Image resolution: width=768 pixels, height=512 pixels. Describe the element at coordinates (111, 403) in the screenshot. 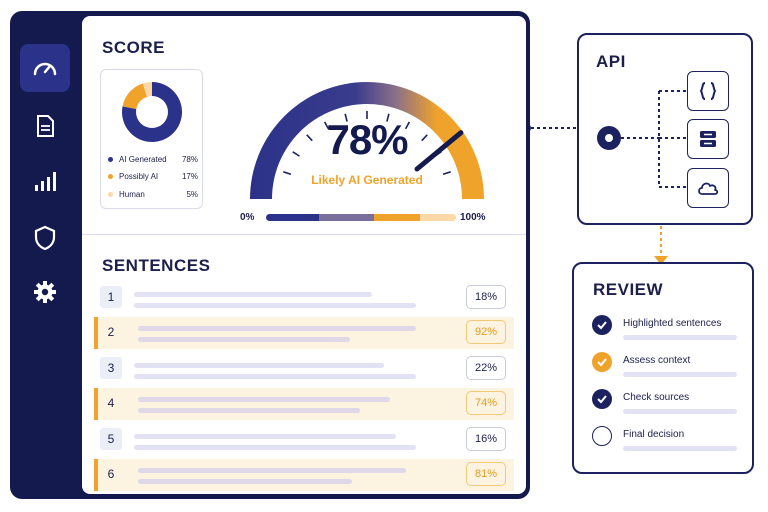

I see `sentence-number: 4` at that location.